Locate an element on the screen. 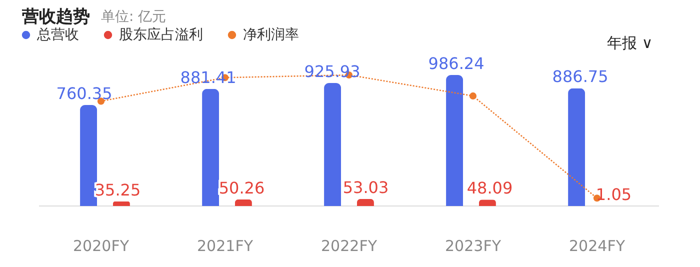 The height and width of the screenshot is (267, 700). legend-label: 净利润率 is located at coordinates (271, 35).